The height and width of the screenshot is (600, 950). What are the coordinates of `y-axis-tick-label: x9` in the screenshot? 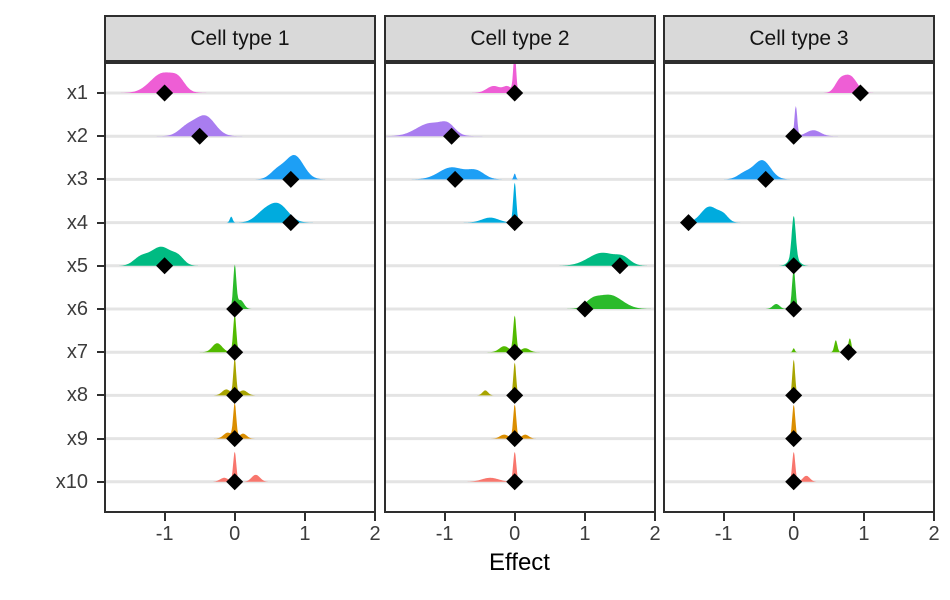 It's located at (77, 438).